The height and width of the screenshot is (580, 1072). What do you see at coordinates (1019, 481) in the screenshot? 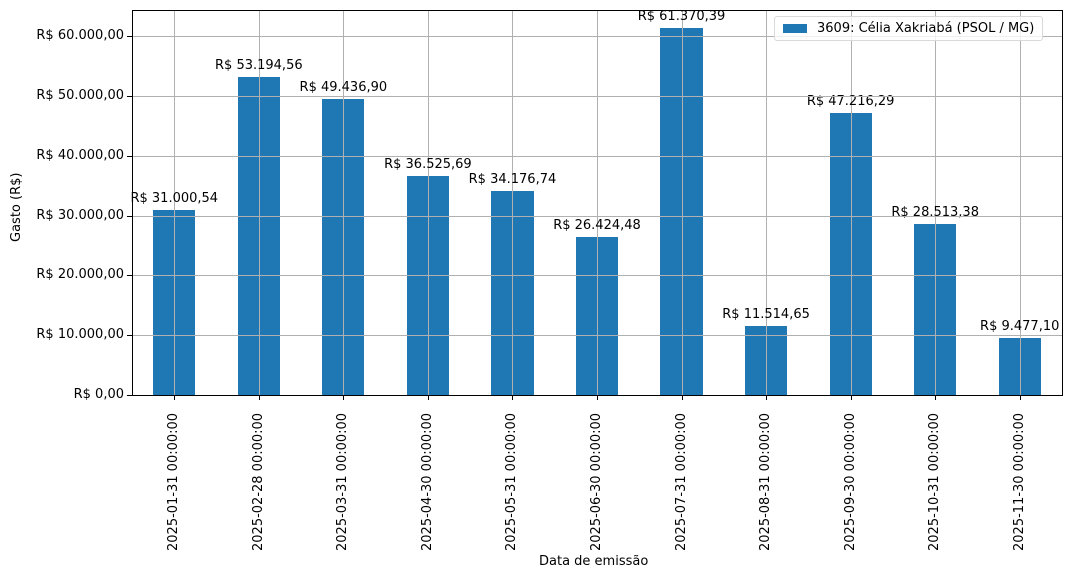
I see `x-tick-label: 2025-11-30 00:00:00` at bounding box center [1019, 481].